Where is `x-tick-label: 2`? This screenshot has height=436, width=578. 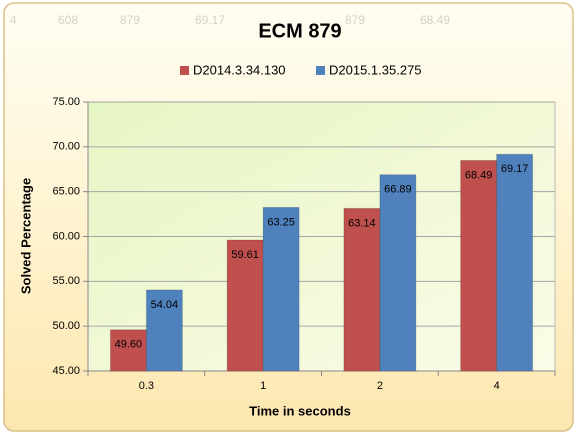
x-tick-label: 2 is located at coordinates (380, 386).